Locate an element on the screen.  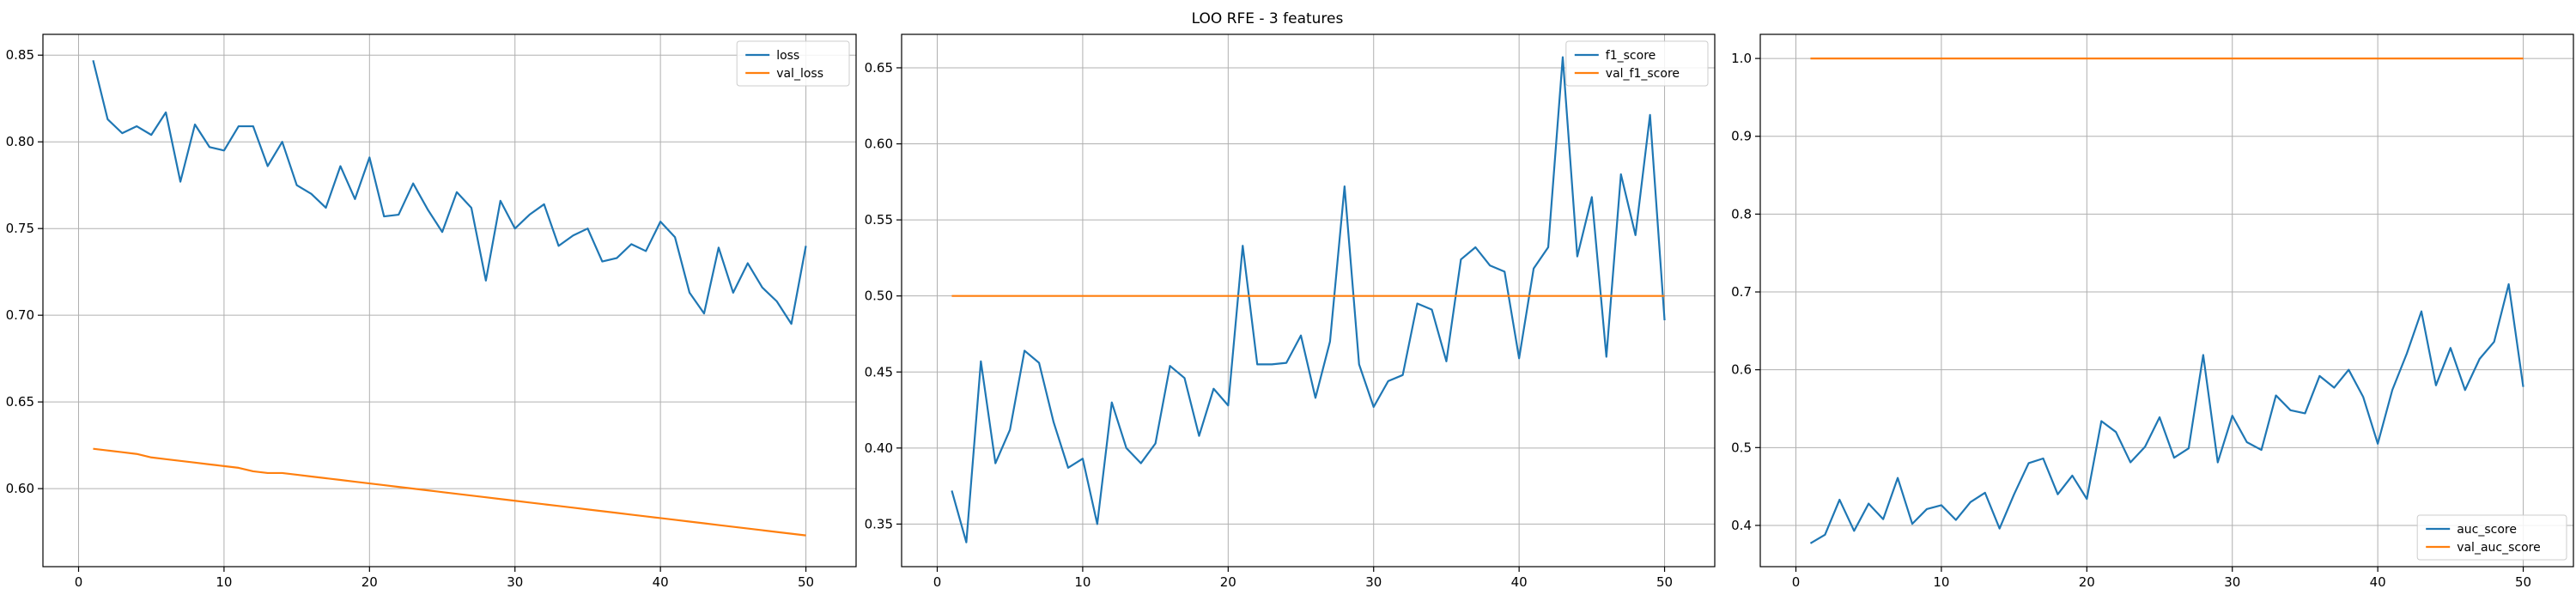
legend: auc_score val_auc_score is located at coordinates (2492, 537).